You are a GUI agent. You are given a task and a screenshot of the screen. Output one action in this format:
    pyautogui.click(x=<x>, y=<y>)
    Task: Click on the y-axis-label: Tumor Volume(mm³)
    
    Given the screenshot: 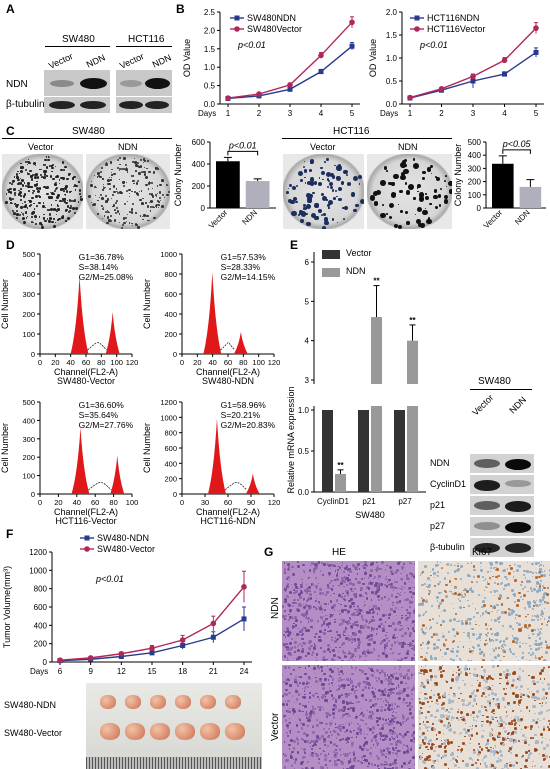 What is the action you would take?
    pyautogui.click(x=7, y=607)
    